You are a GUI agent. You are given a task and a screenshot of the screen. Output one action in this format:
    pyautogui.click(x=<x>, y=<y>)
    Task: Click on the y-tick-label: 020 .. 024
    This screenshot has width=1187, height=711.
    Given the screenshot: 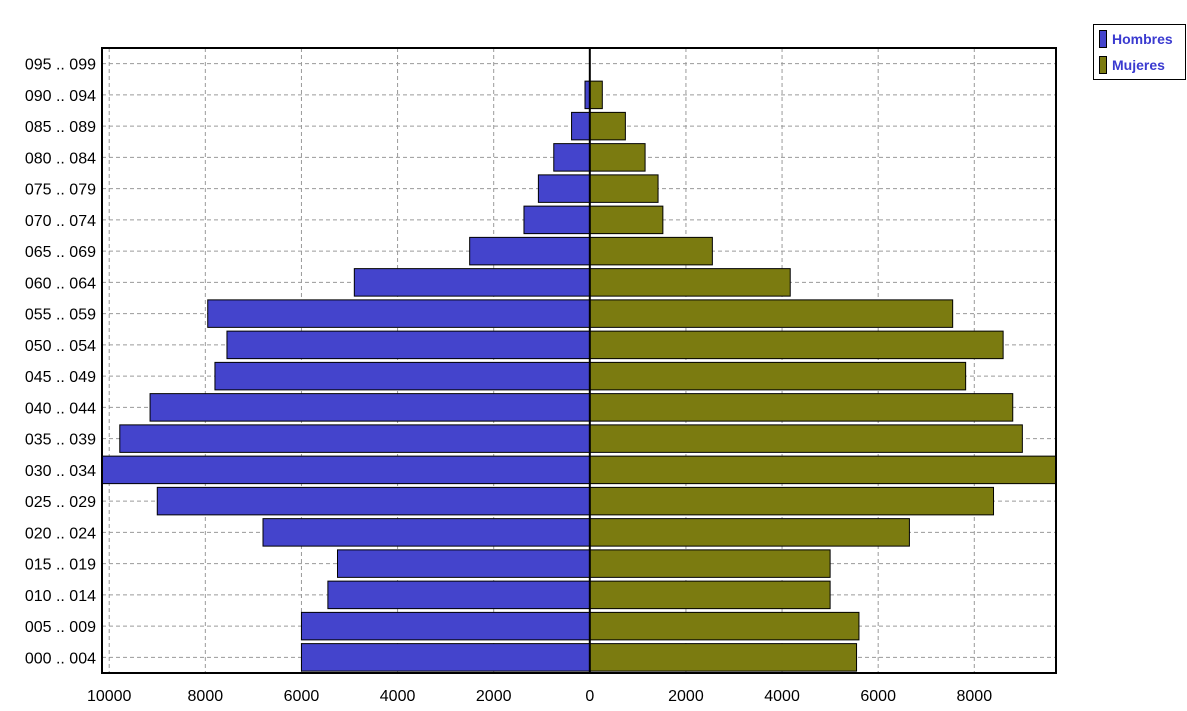 What is the action you would take?
    pyautogui.click(x=60, y=533)
    